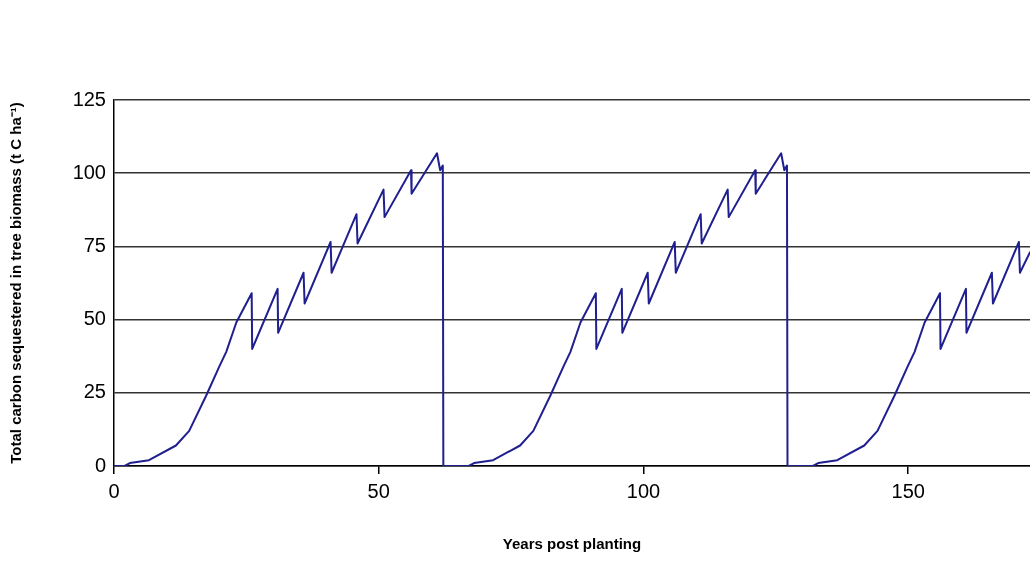 The width and height of the screenshot is (1030, 562). Describe the element at coordinates (16, 283) in the screenshot. I see `y-axis-title: Total carbon sequestered in tree biomass (t C ha⁻¹)` at that location.